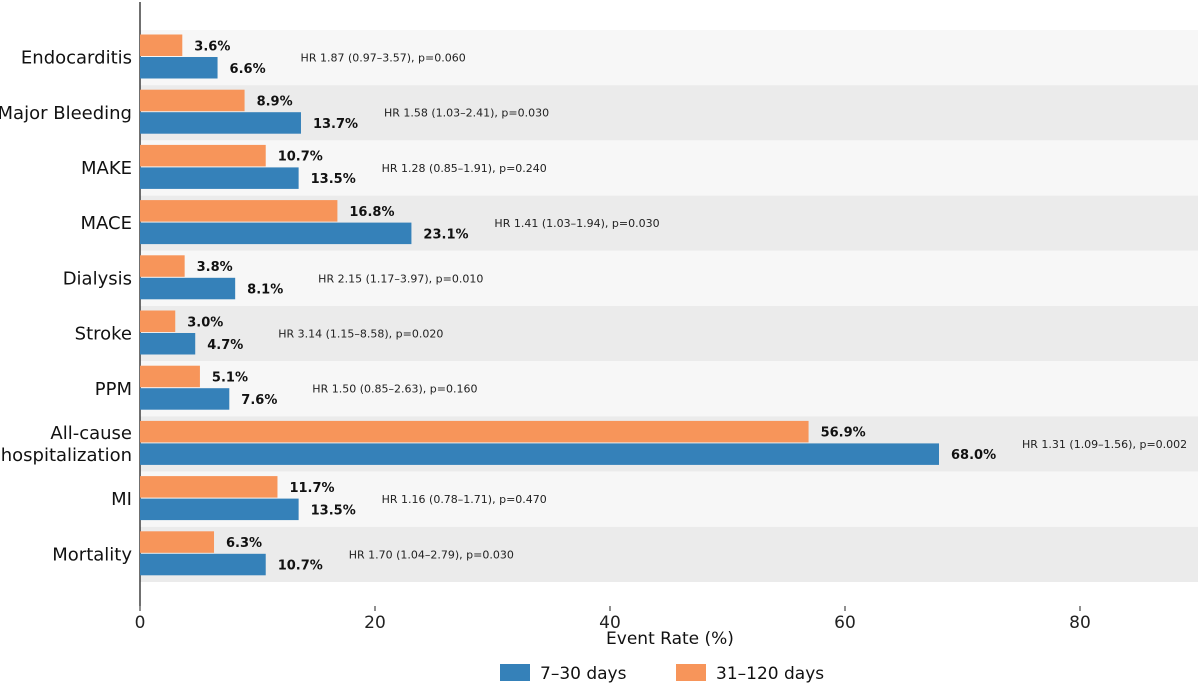  Describe the element at coordinates (843, 433) in the screenshot. I see `data-label-31-120: 56.9%` at that location.